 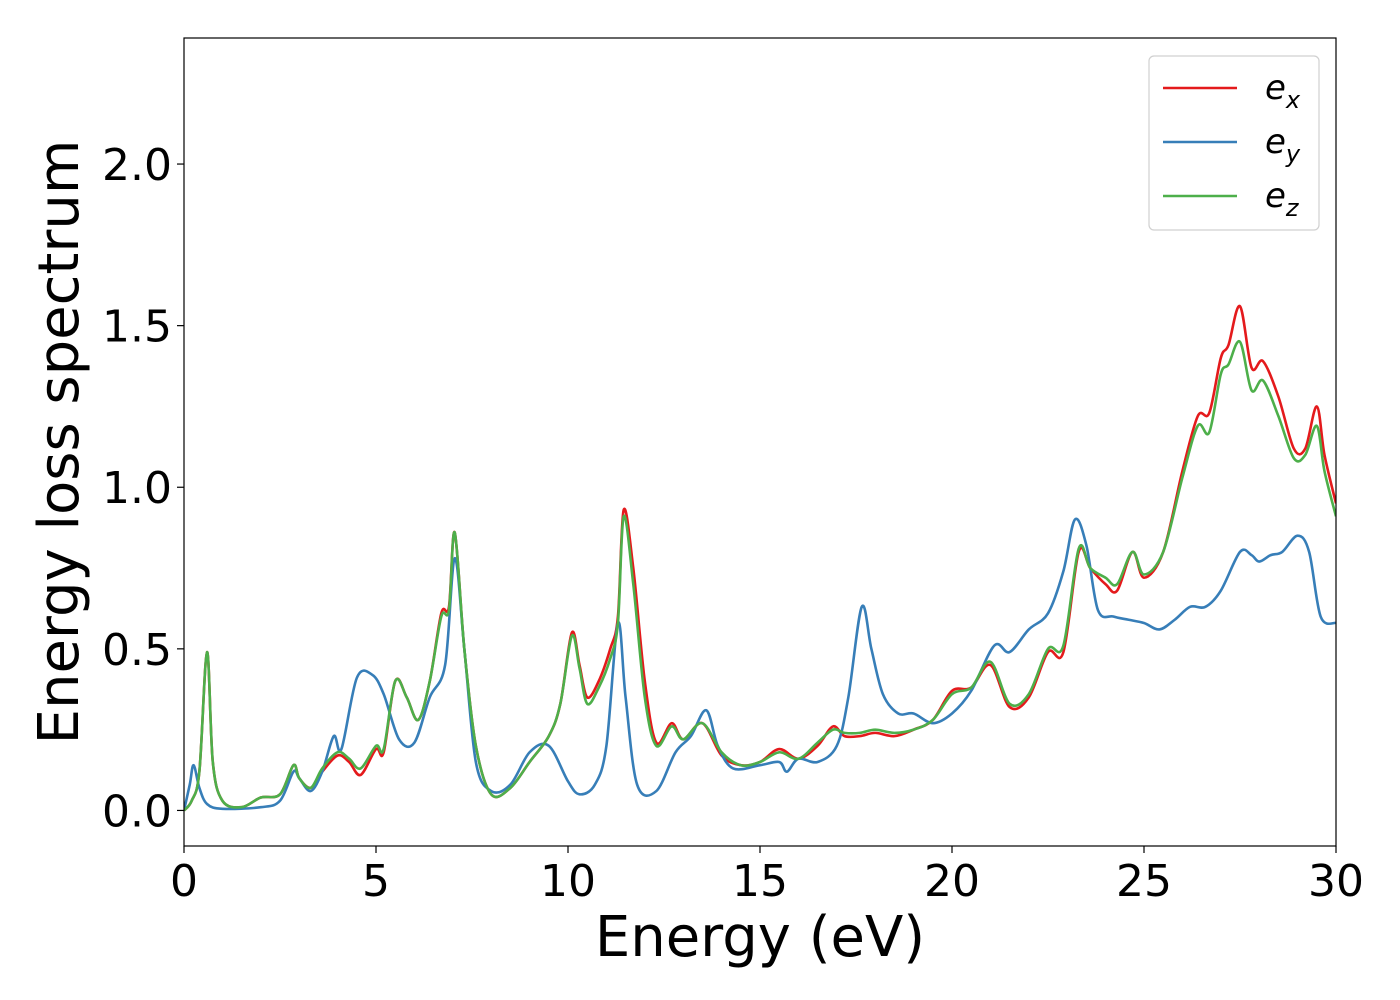 What do you see at coordinates (1283, 145) in the screenshot?
I see `legend-entry-y: ey` at bounding box center [1283, 145].